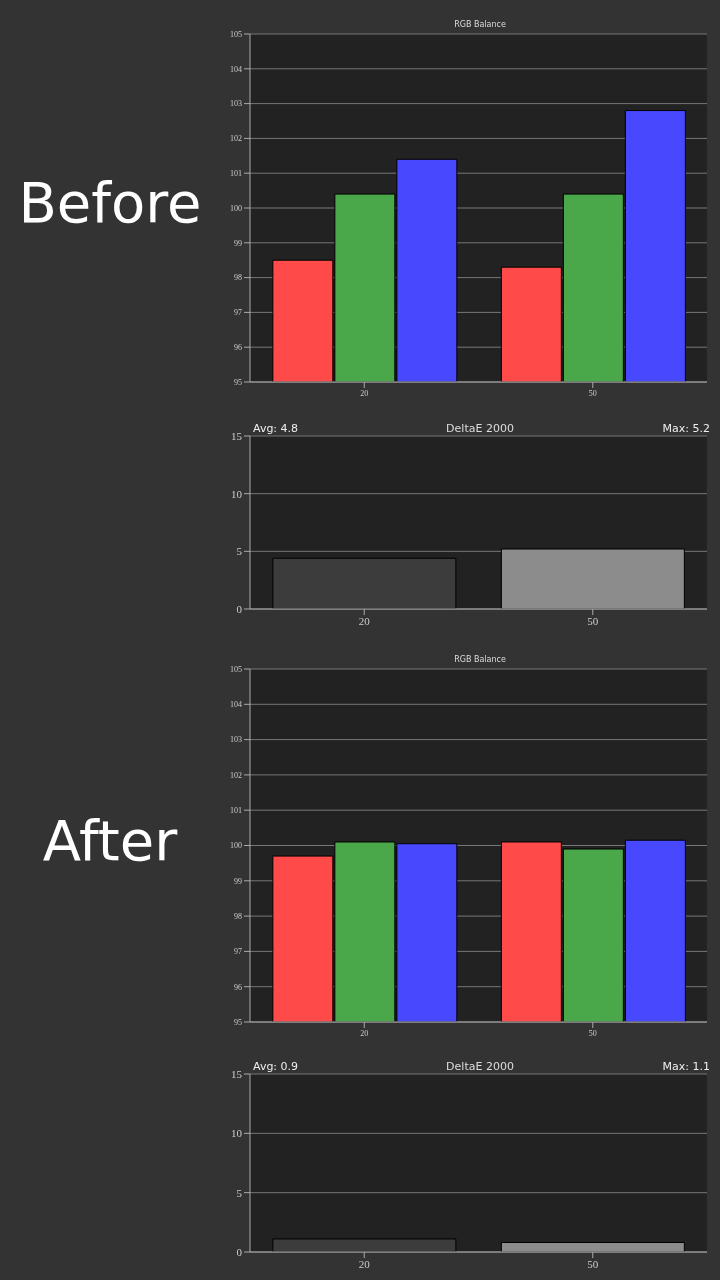 The height and width of the screenshot is (1280, 720). Describe the element at coordinates (110, 202) in the screenshot. I see `text: Before` at that location.